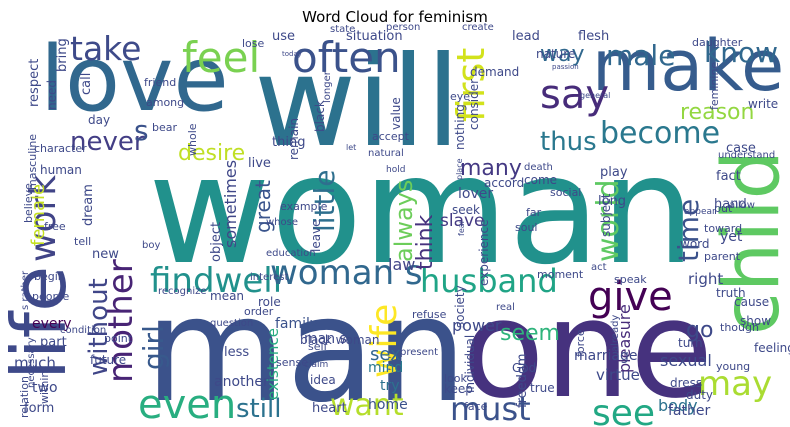 The image size is (790, 427). What do you see at coordinates (31, 362) in the screenshot?
I see `cloud-word: necessary` at bounding box center [31, 362].